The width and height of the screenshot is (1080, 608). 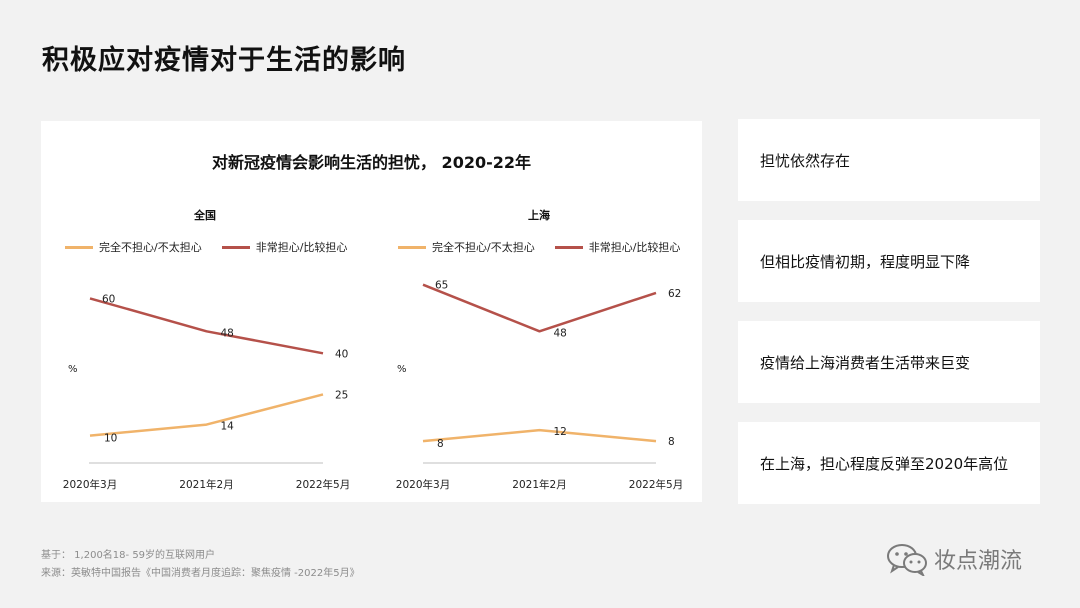 What do you see at coordinates (402, 369) in the screenshot?
I see `y-axis-label-shanghai: %` at bounding box center [402, 369].